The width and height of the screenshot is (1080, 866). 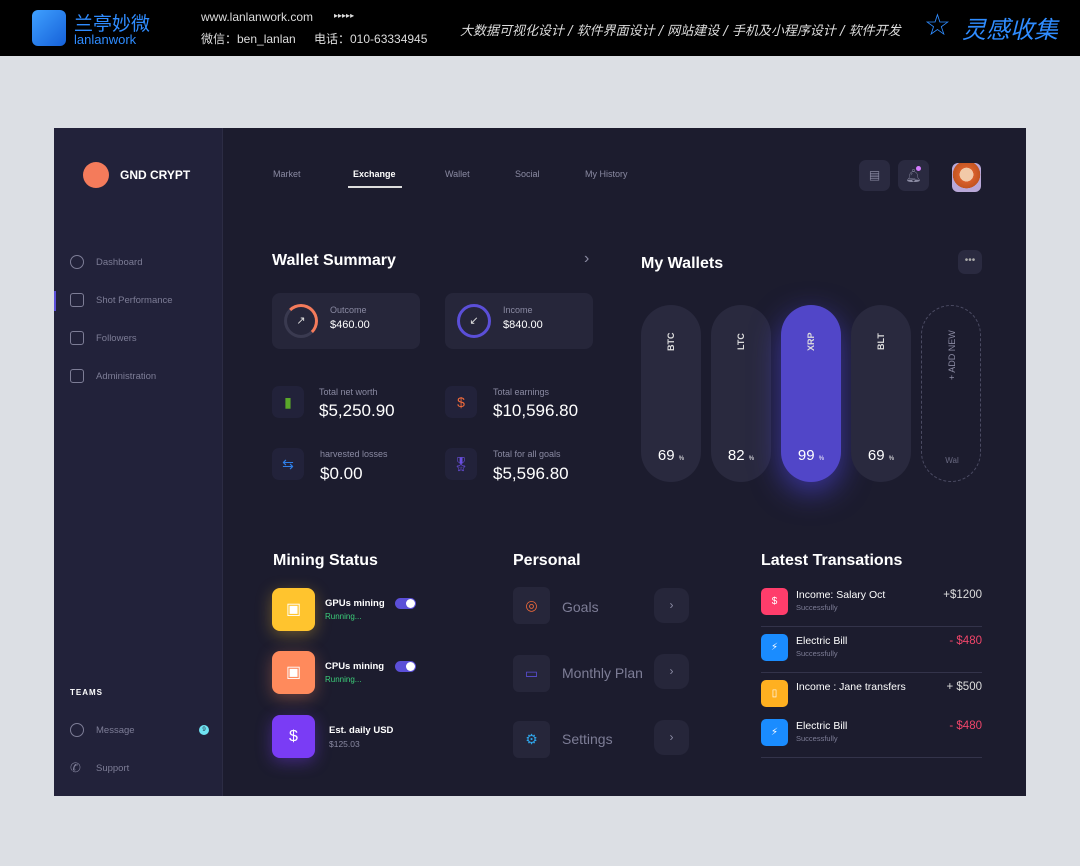 What do you see at coordinates (350, 325) in the screenshot?
I see `outcome-value: $460.00` at bounding box center [350, 325].